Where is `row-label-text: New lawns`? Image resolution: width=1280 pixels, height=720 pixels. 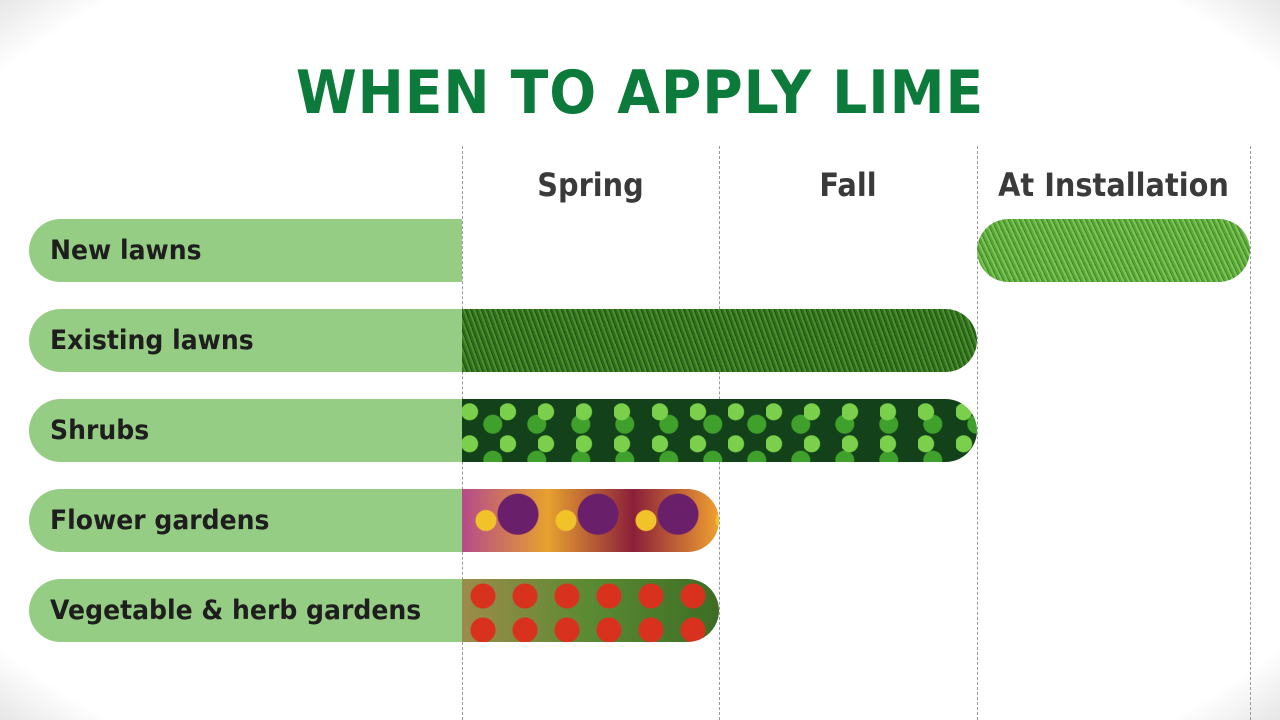
row-label-text: New lawns is located at coordinates (126, 250).